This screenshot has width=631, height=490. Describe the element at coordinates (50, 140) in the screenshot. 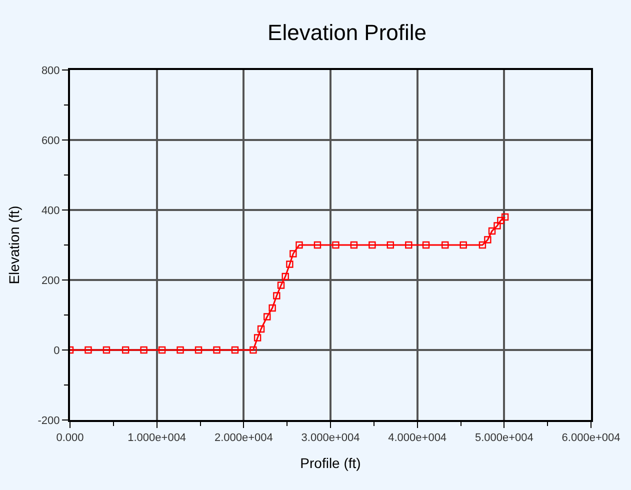

I see `y-tick-label: 600` at that location.